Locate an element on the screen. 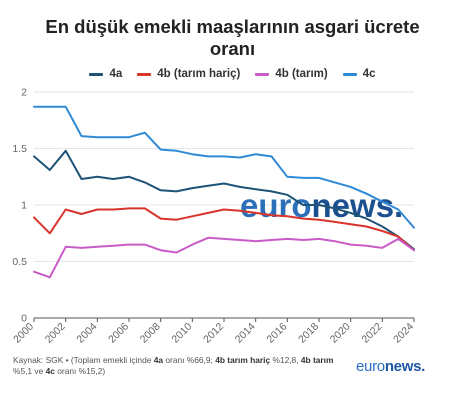  y-tick-label: 1 is located at coordinates (24, 206).